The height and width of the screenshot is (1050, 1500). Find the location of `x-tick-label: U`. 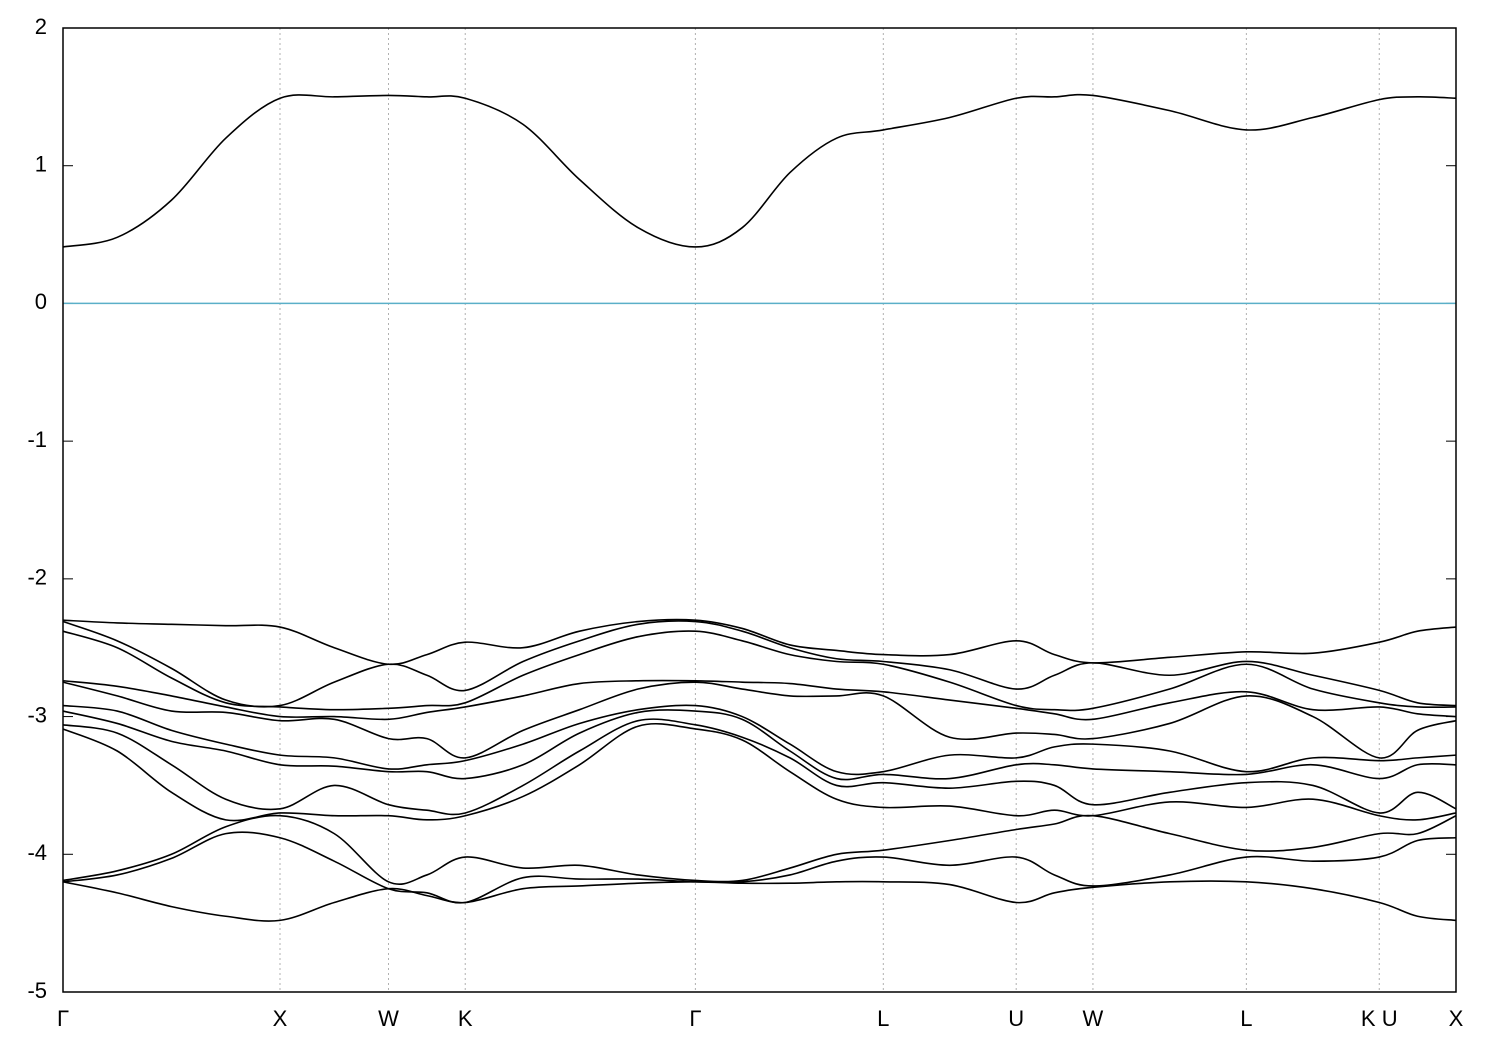

x-tick-label: U is located at coordinates (1016, 1018).